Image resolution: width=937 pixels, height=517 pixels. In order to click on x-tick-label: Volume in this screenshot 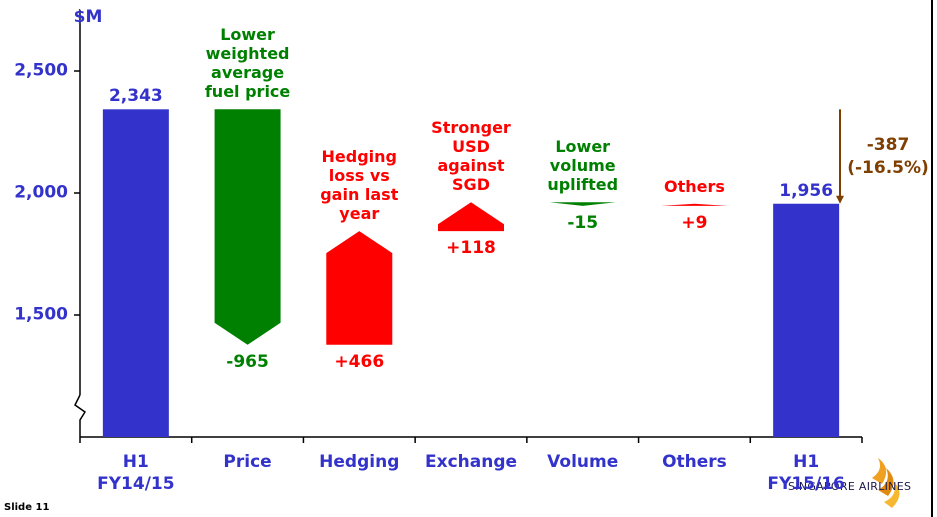, I will do `click(583, 462)`.